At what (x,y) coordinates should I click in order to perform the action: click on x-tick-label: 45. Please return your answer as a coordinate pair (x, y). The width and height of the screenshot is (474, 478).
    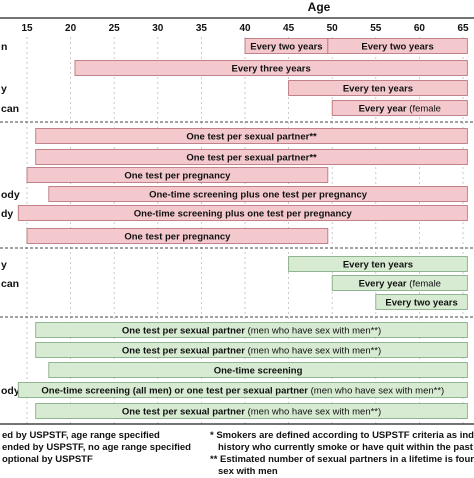
    Looking at the image, I should click on (289, 28).